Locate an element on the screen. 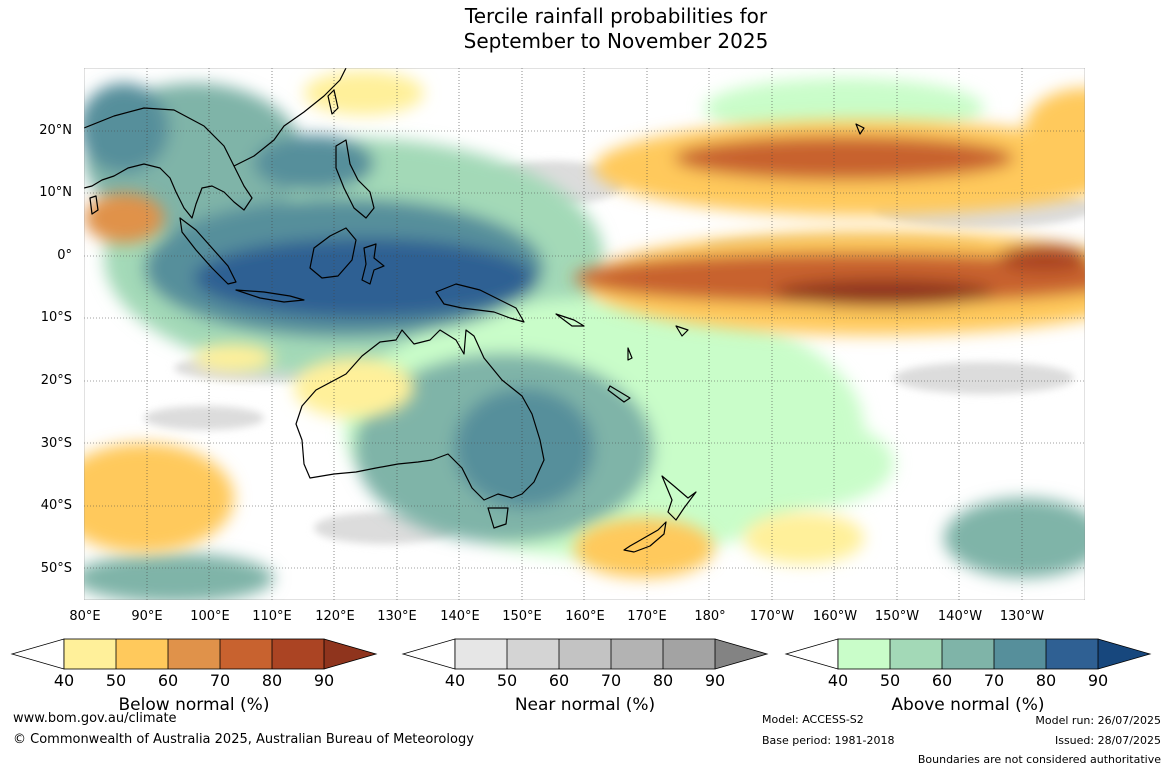 The width and height of the screenshot is (1173, 770). lon-label-140w: 140°W is located at coordinates (960, 616).